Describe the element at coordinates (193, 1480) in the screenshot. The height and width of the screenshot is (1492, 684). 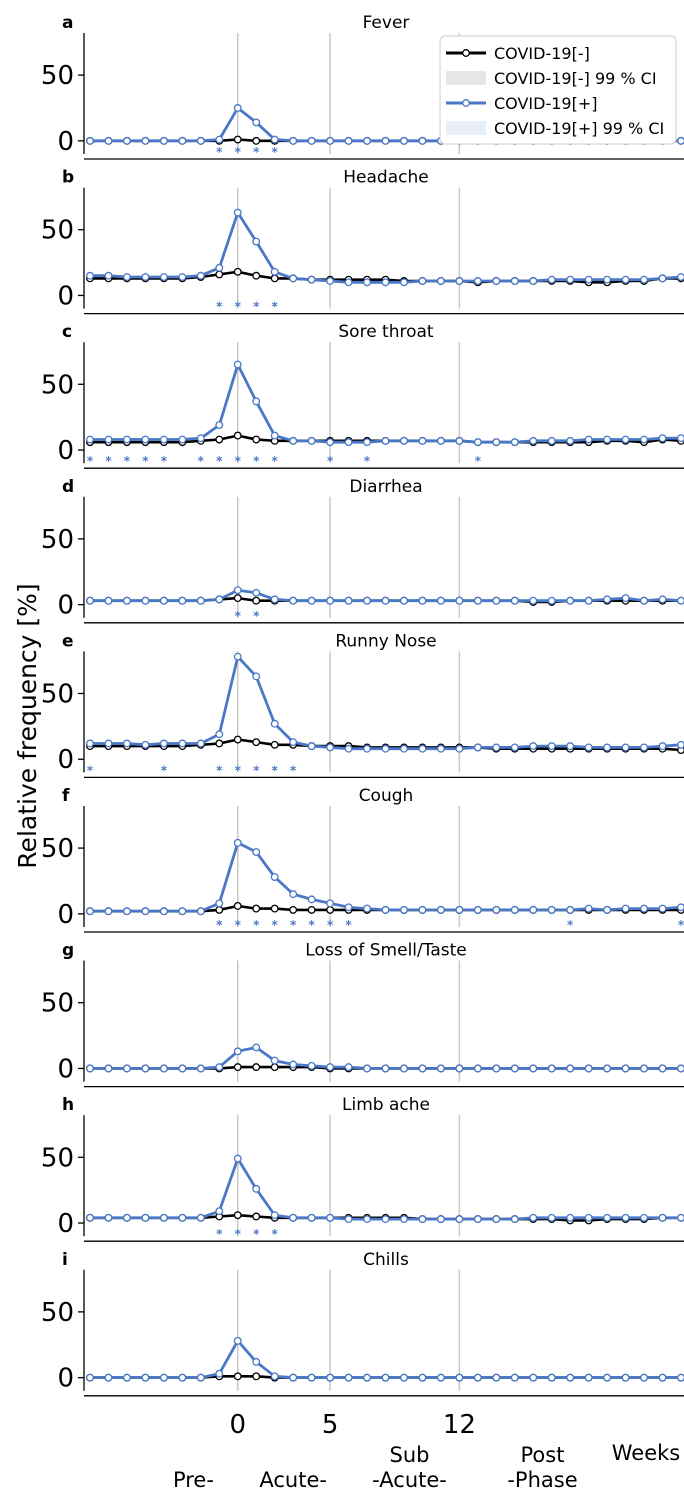
I see `phase-label: Pre-` at that location.